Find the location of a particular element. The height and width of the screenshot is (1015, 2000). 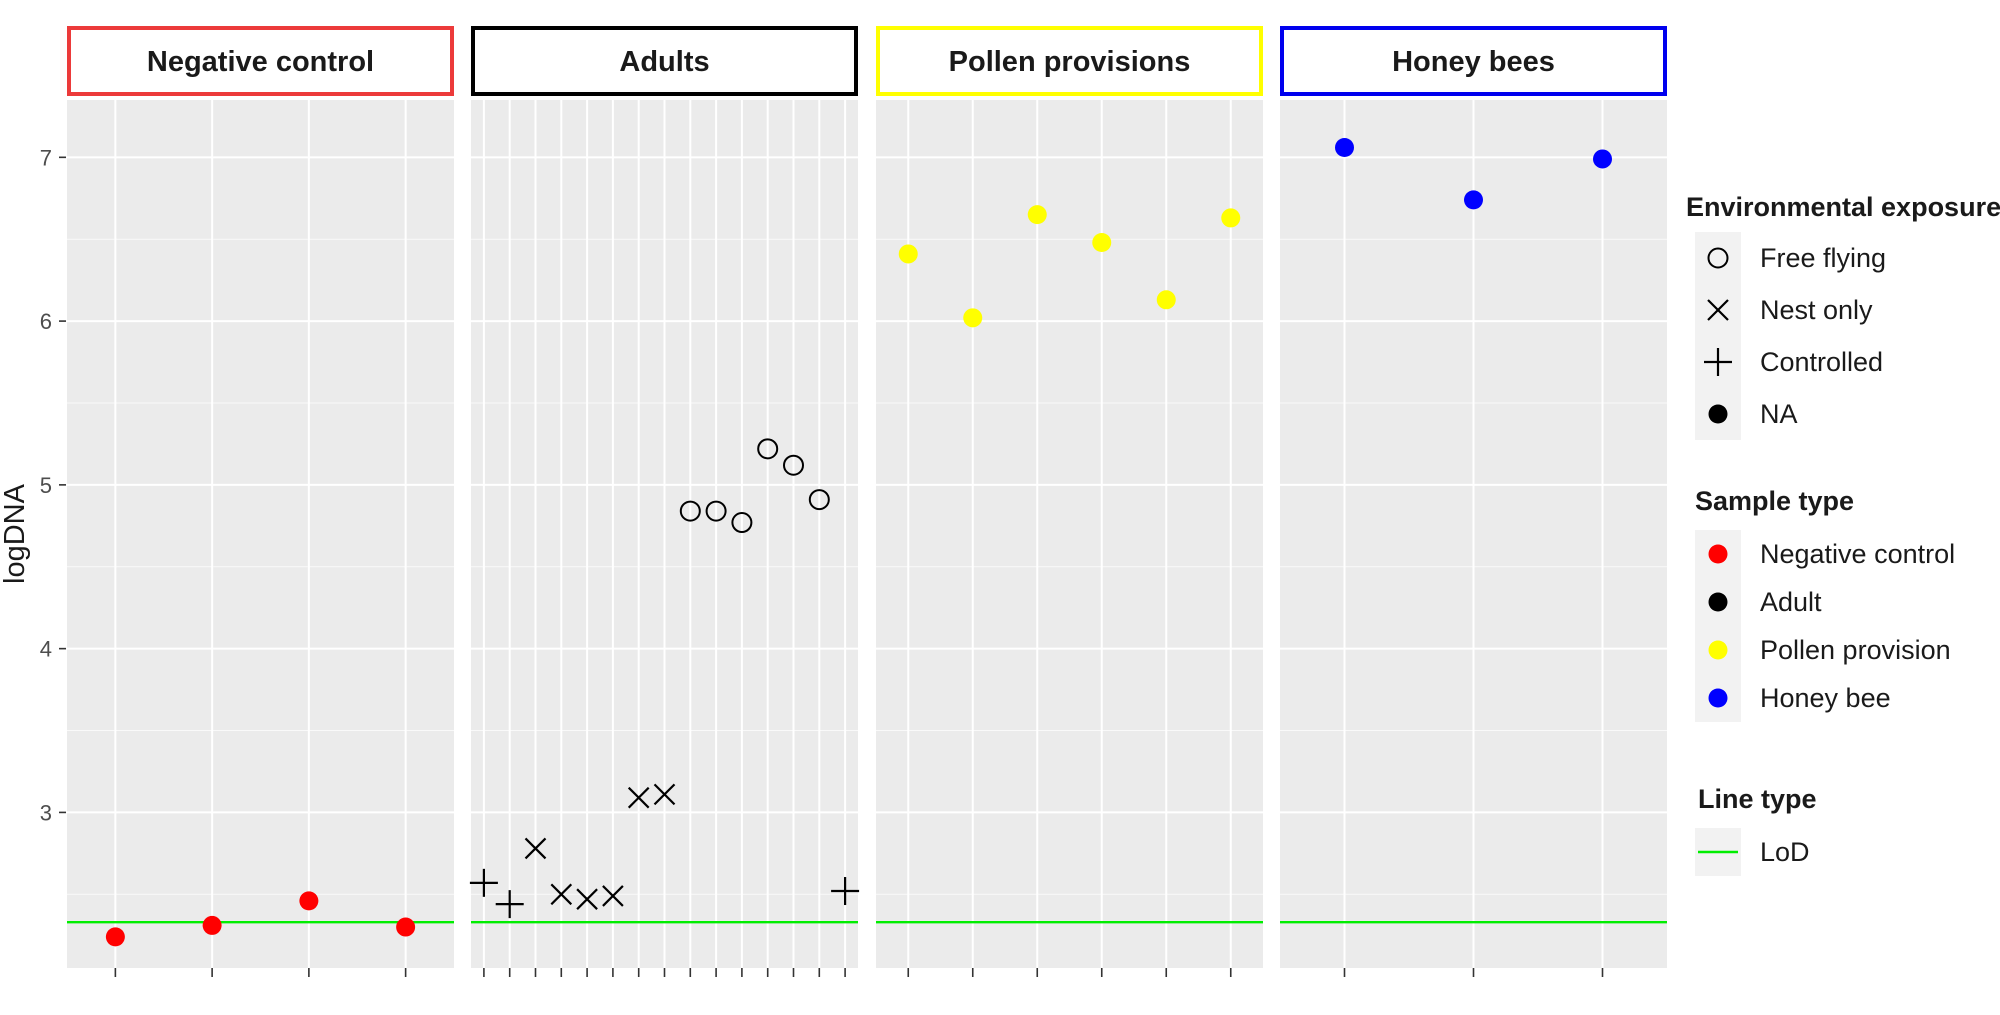

legend-item-label: Honey bee is located at coordinates (1825, 698).